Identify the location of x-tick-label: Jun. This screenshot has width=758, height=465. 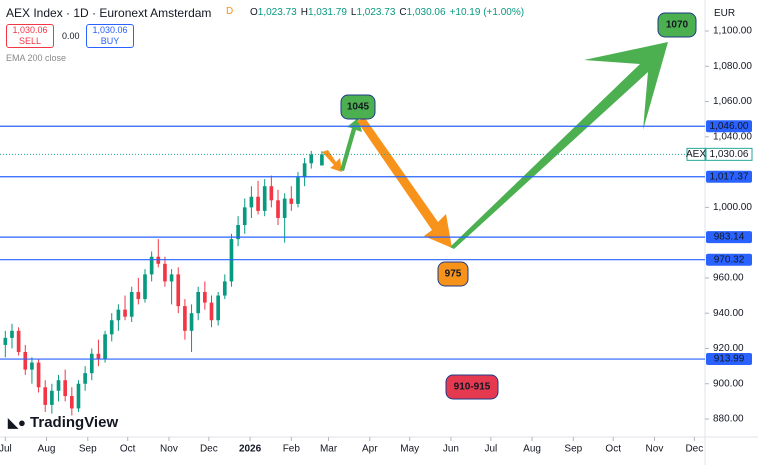
(451, 449).